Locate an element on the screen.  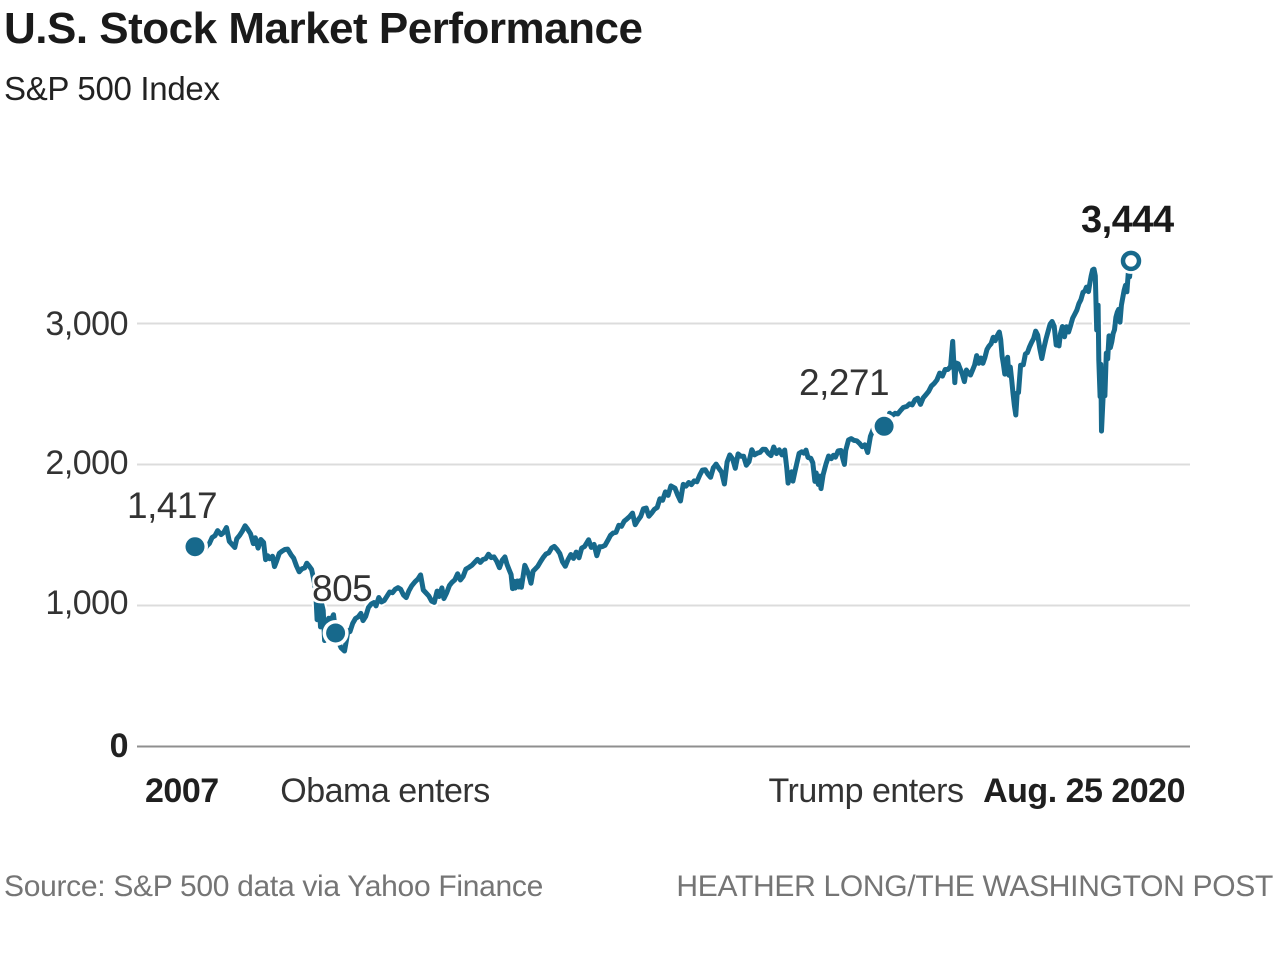
y-axis-label-1000: 1,000 is located at coordinates (86, 603).